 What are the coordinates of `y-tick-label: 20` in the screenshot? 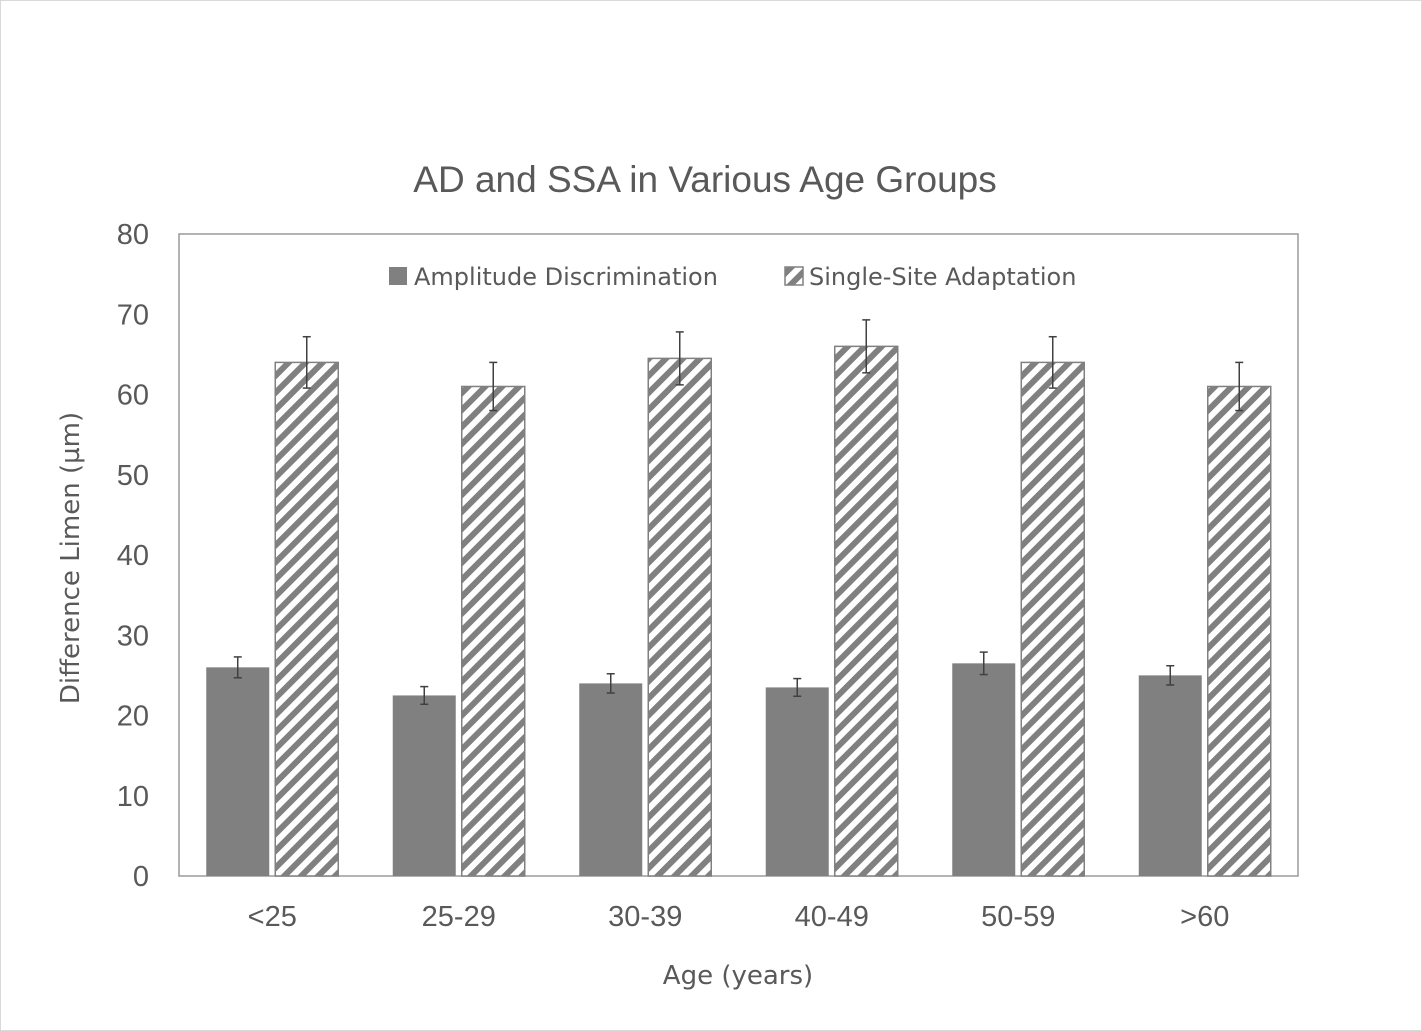 It's located at (133, 717).